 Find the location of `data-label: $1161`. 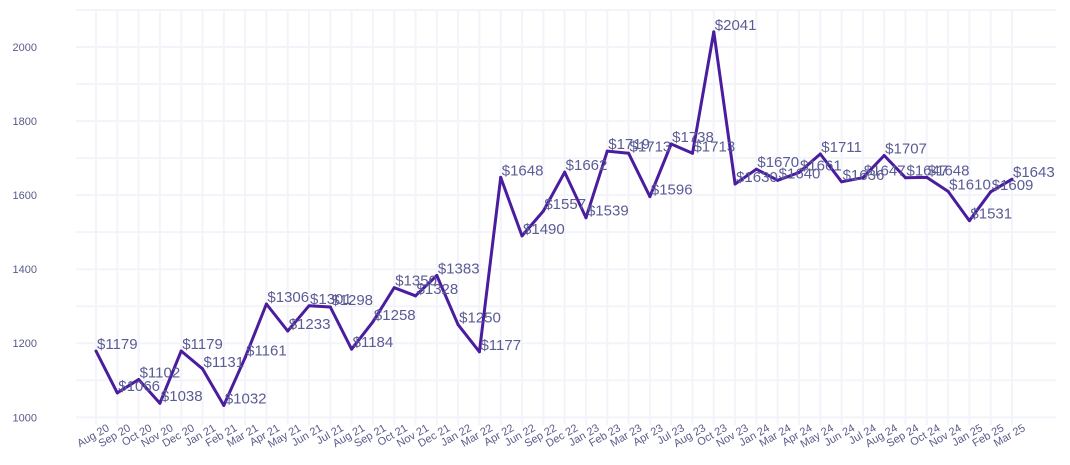

data-label: $1161 is located at coordinates (266, 351).